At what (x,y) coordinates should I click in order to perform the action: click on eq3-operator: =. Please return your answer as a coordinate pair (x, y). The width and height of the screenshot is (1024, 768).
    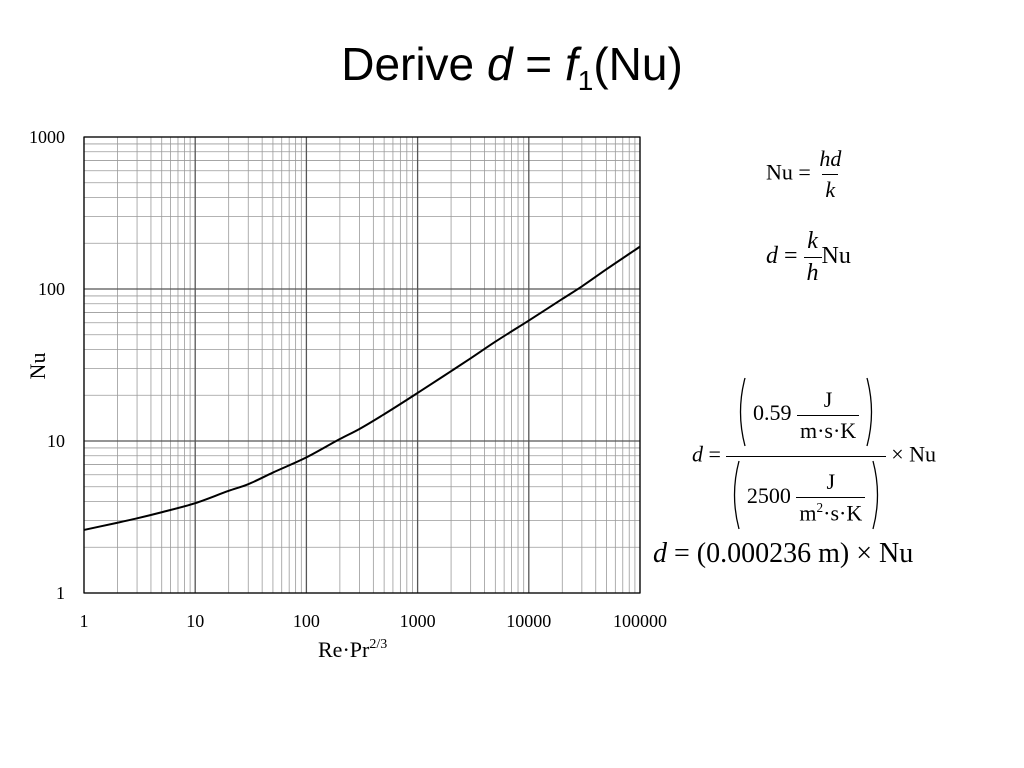
    Looking at the image, I should click on (714, 454).